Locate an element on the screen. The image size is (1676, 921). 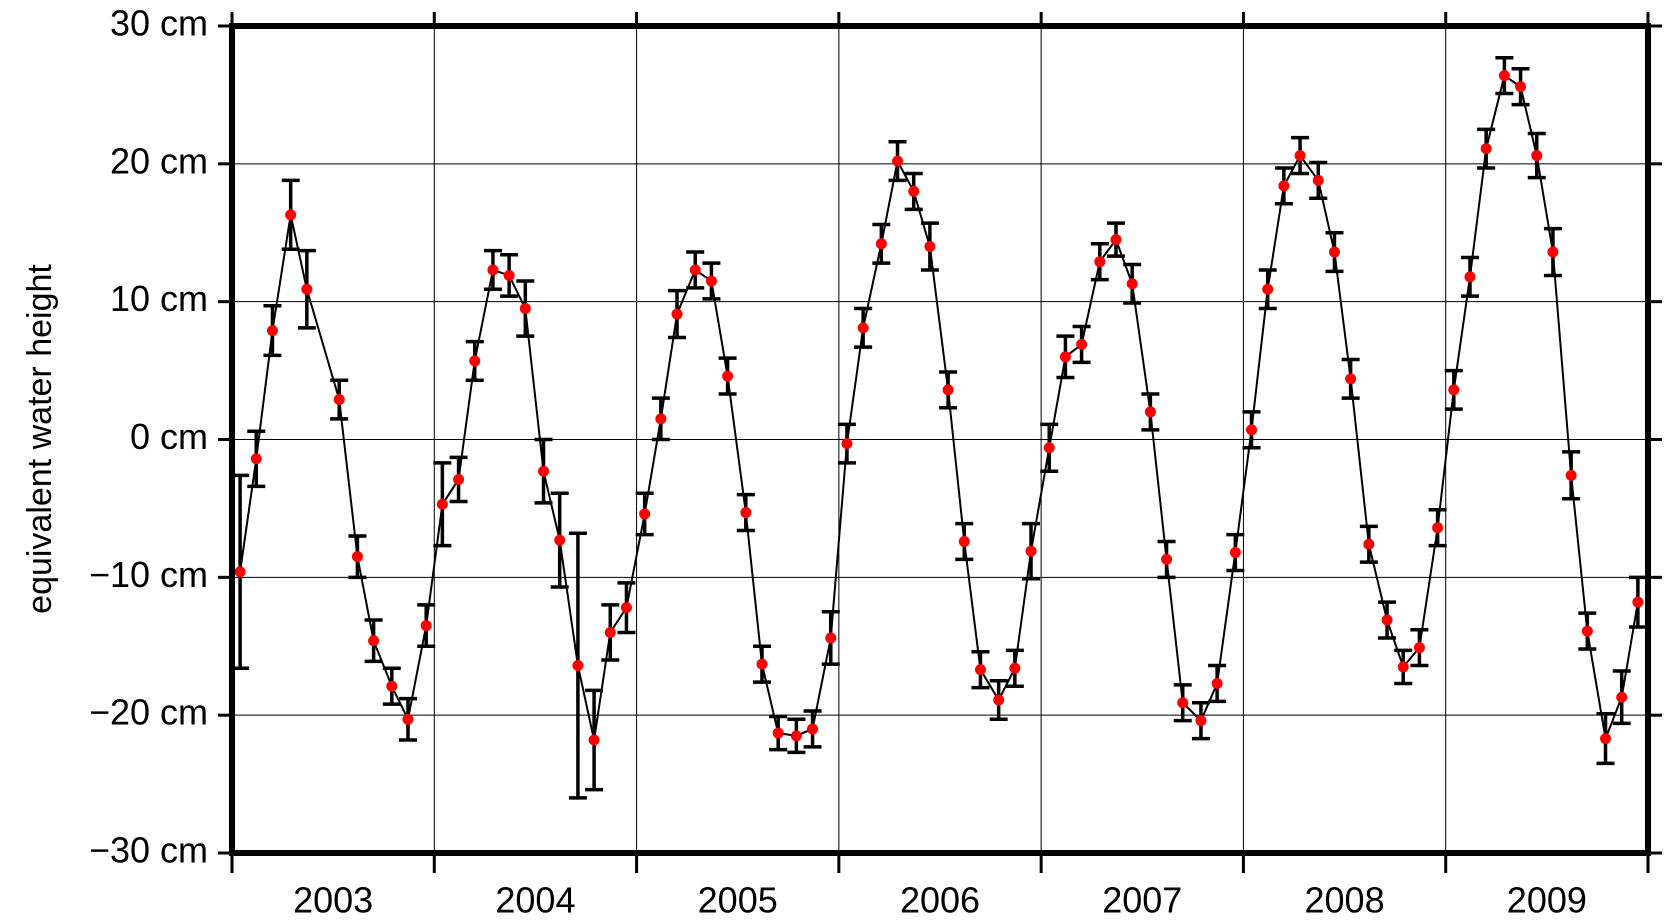
y-tick-label: −30 cm is located at coordinates (148, 850).